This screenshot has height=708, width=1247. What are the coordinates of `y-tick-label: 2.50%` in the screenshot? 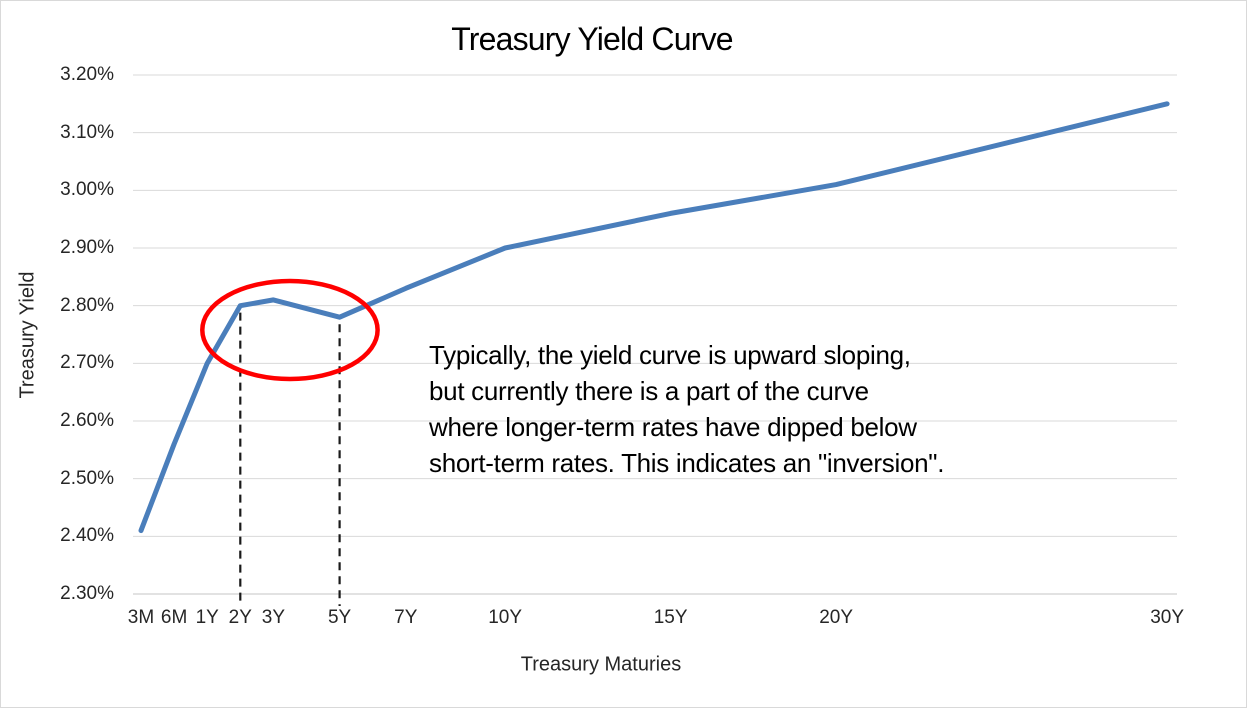 It's located at (87, 478).